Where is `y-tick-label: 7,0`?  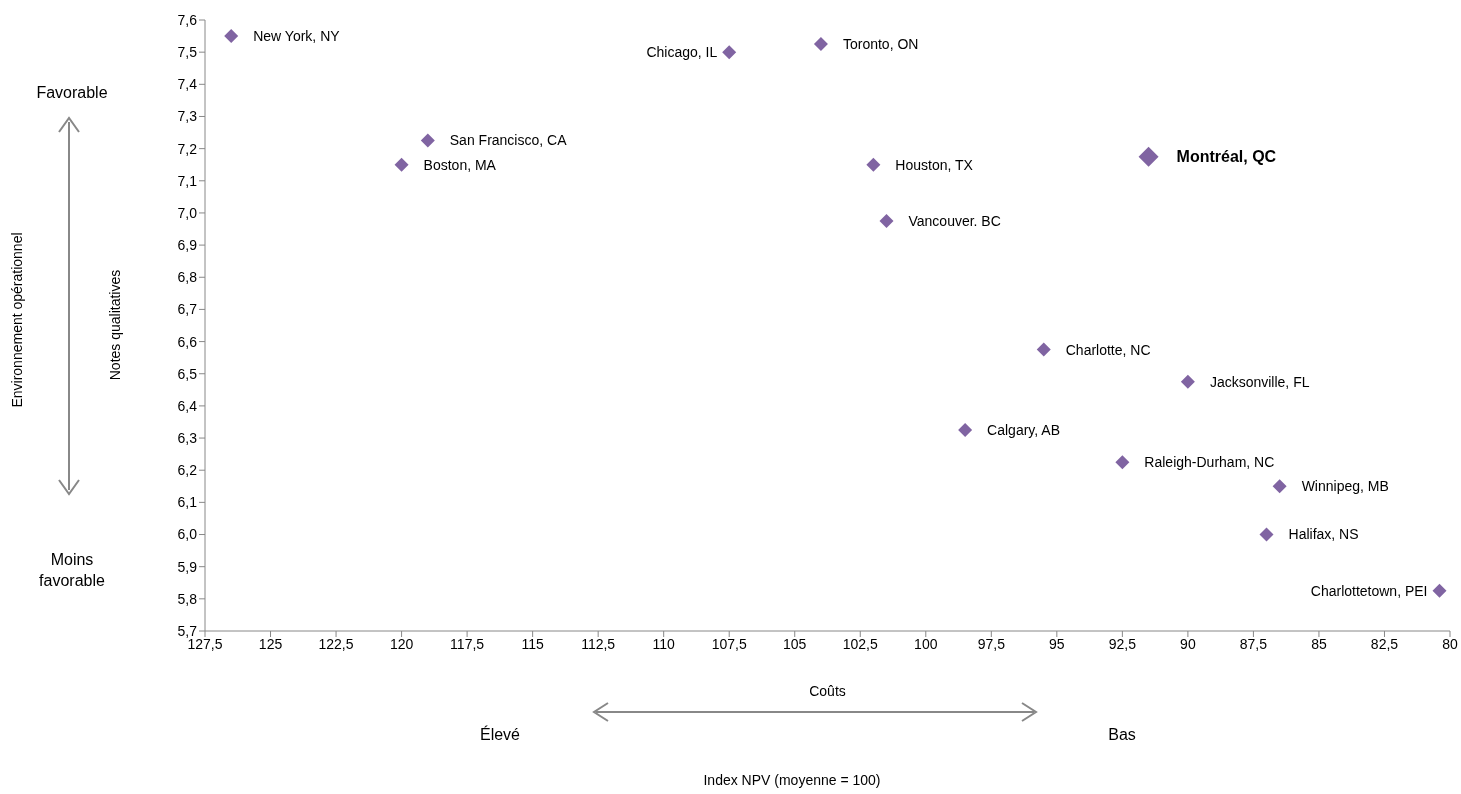 y-tick-label: 7,0 is located at coordinates (187, 212).